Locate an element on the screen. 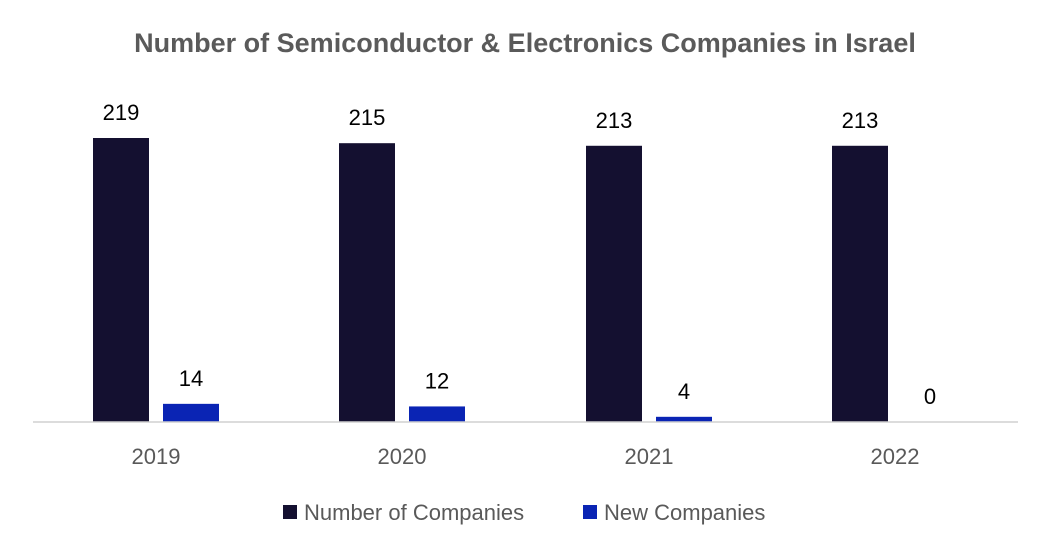 The height and width of the screenshot is (556, 1050). bar-new-companies-2019 is located at coordinates (191, 412).